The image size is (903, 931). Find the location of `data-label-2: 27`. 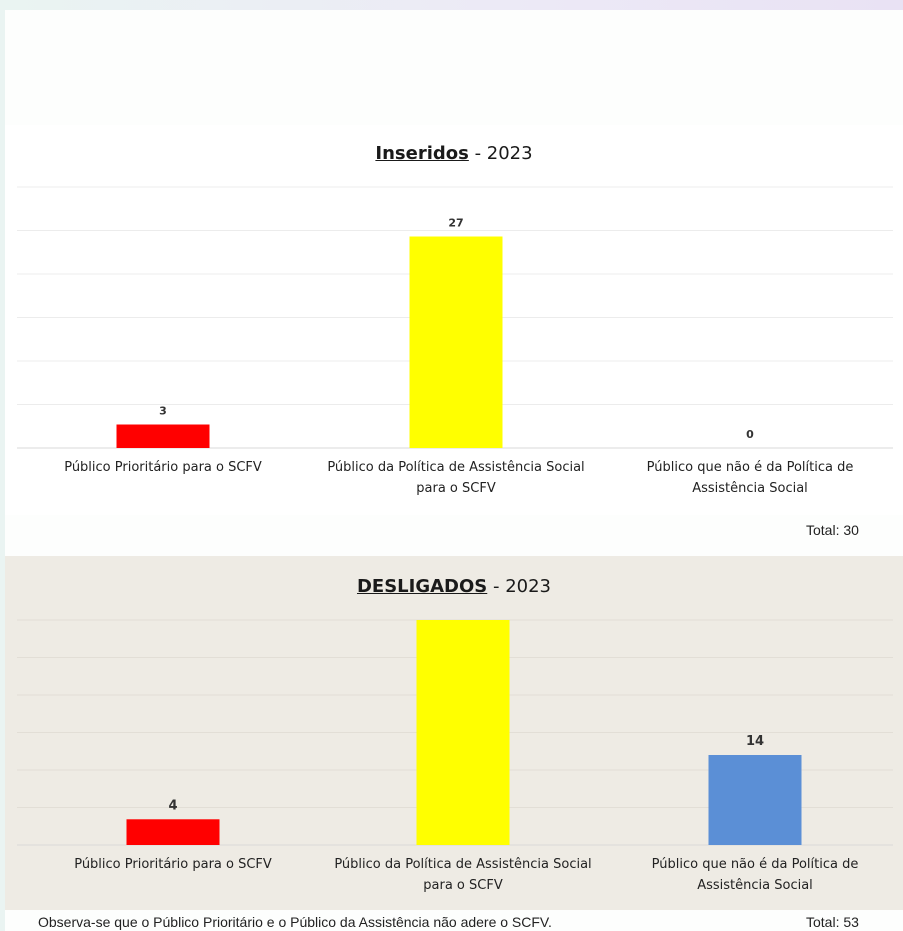

data-label-2: 27 is located at coordinates (455, 223).